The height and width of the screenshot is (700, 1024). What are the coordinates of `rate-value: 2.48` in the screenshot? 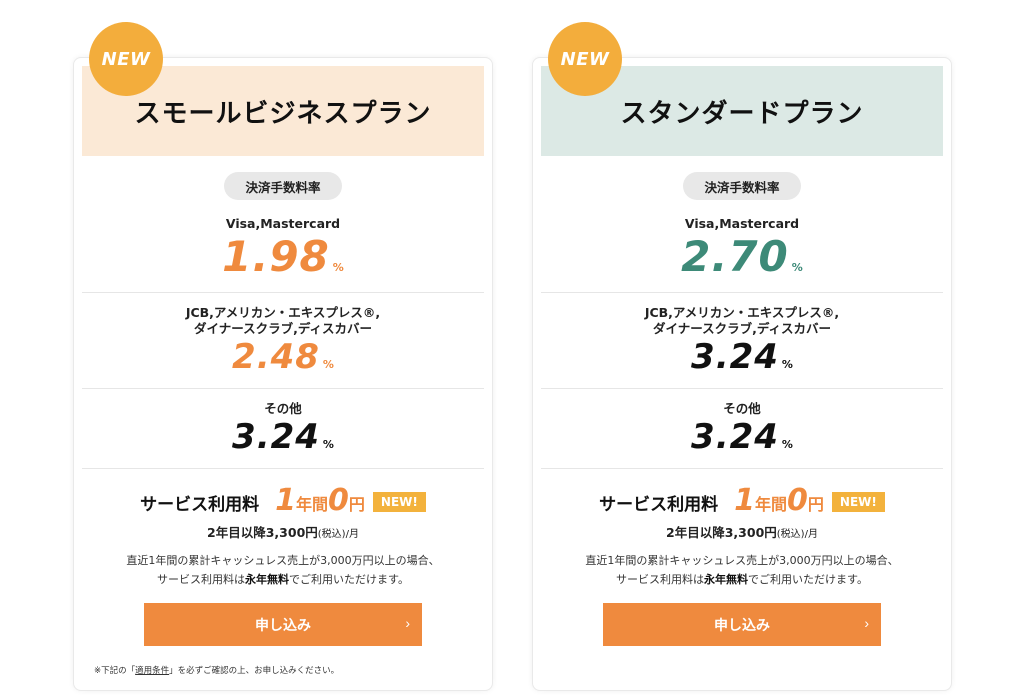 It's located at (276, 357).